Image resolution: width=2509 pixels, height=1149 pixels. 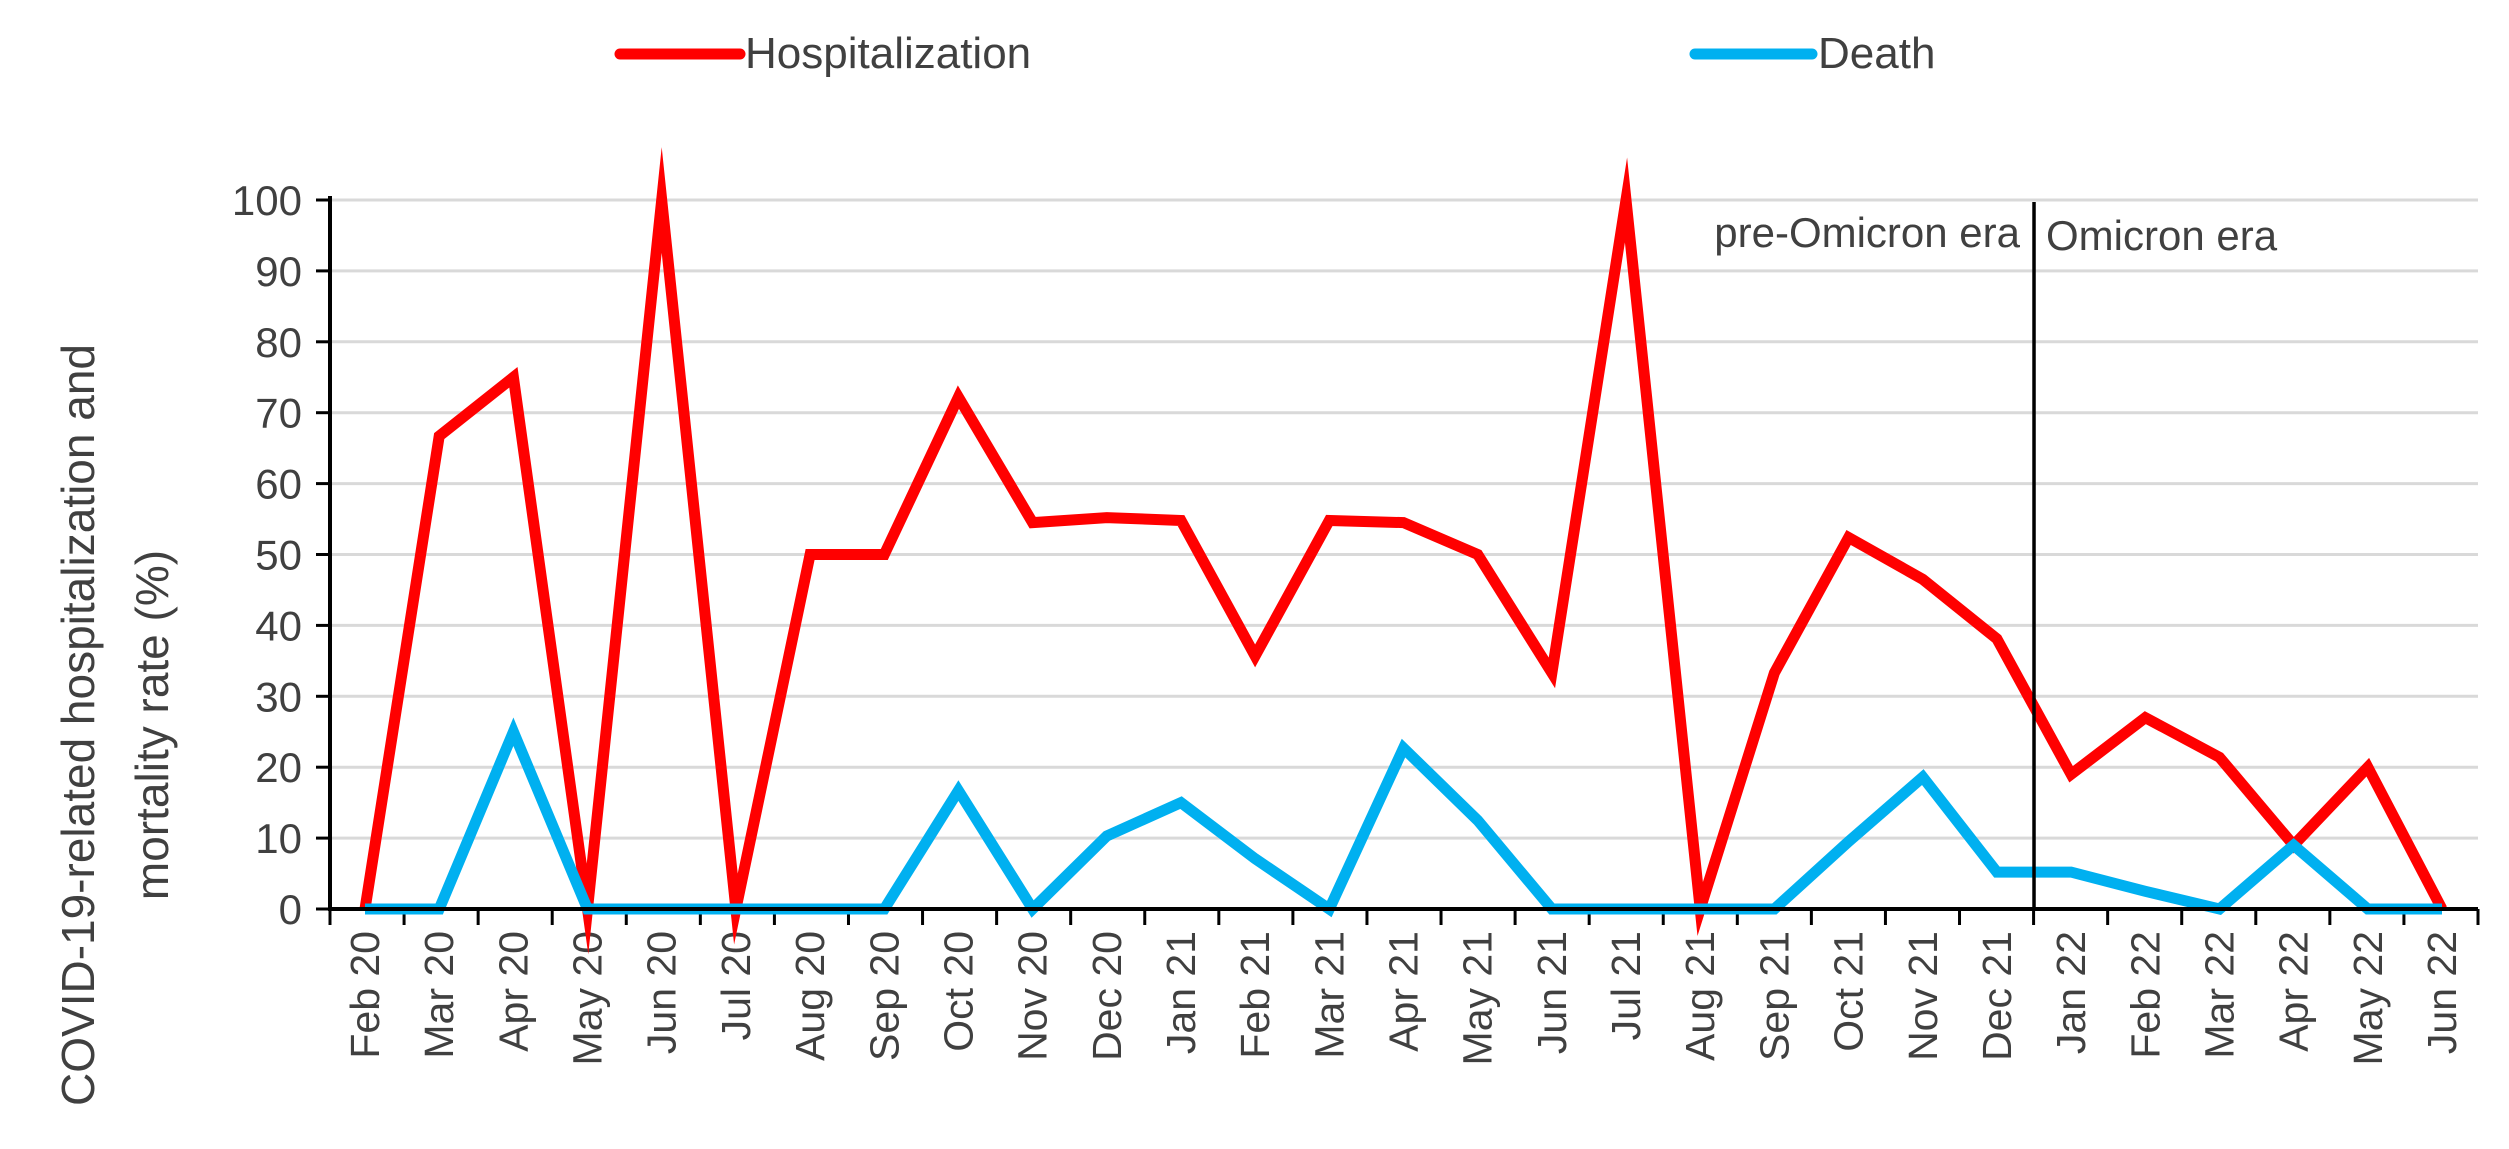 I want to click on y-tick-label: 0, so click(x=290, y=909).